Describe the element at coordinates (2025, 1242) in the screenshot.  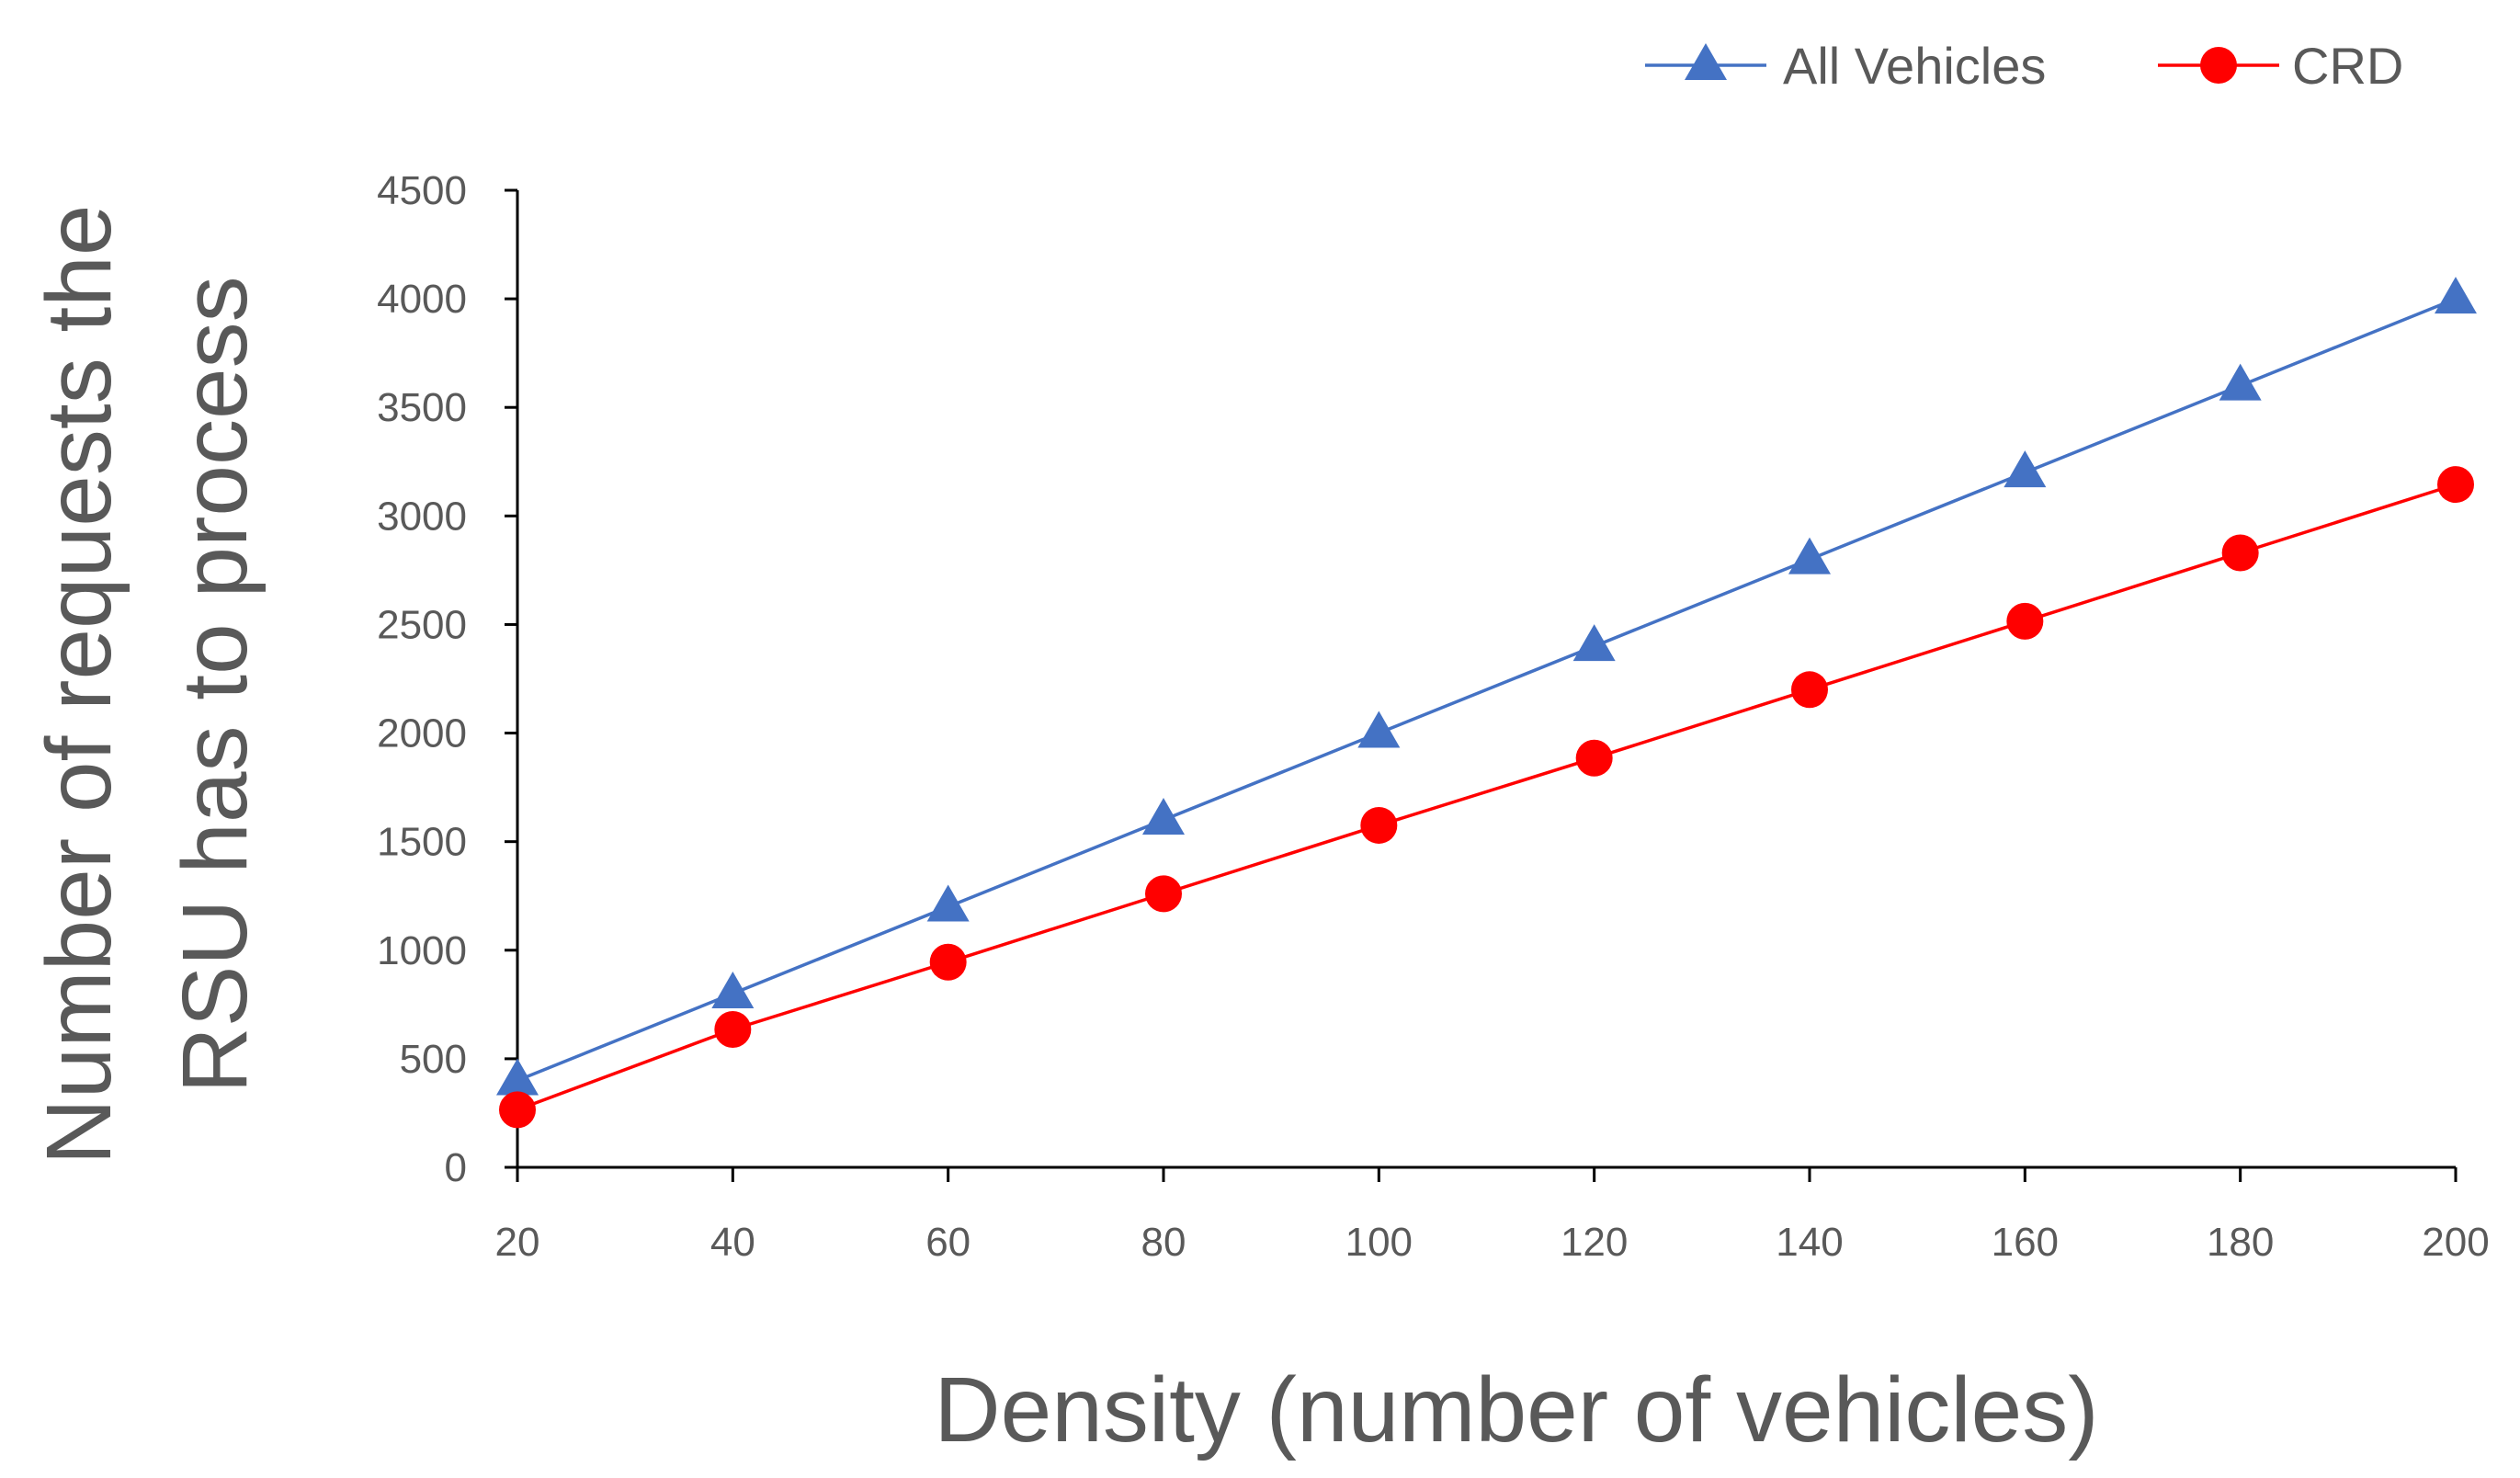
I see `x-tick-label: 160` at that location.